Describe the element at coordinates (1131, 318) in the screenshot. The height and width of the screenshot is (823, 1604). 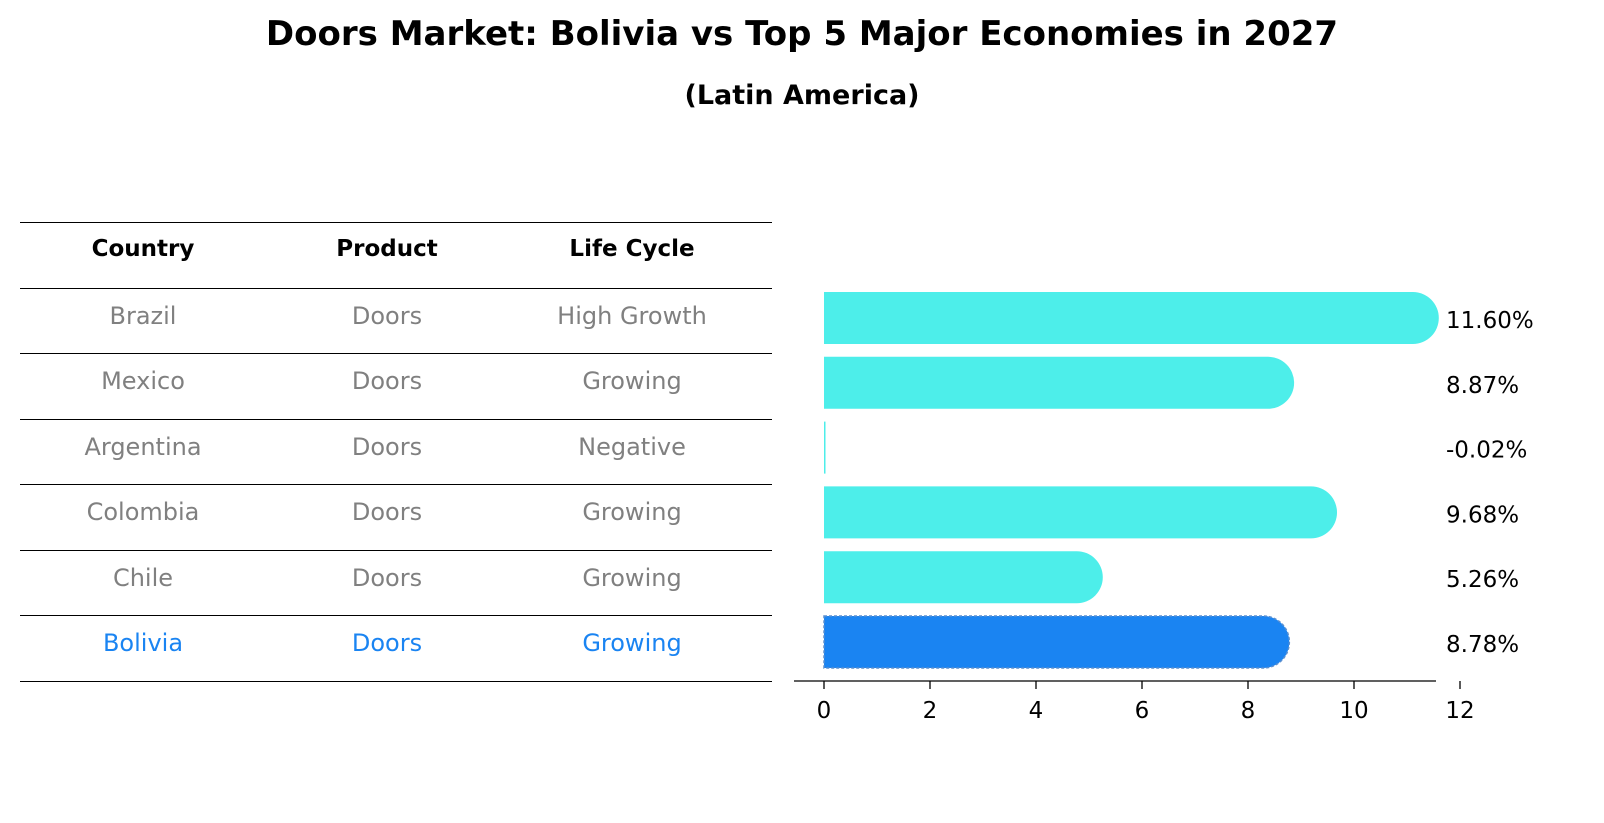
I see `bar-brazil` at that location.